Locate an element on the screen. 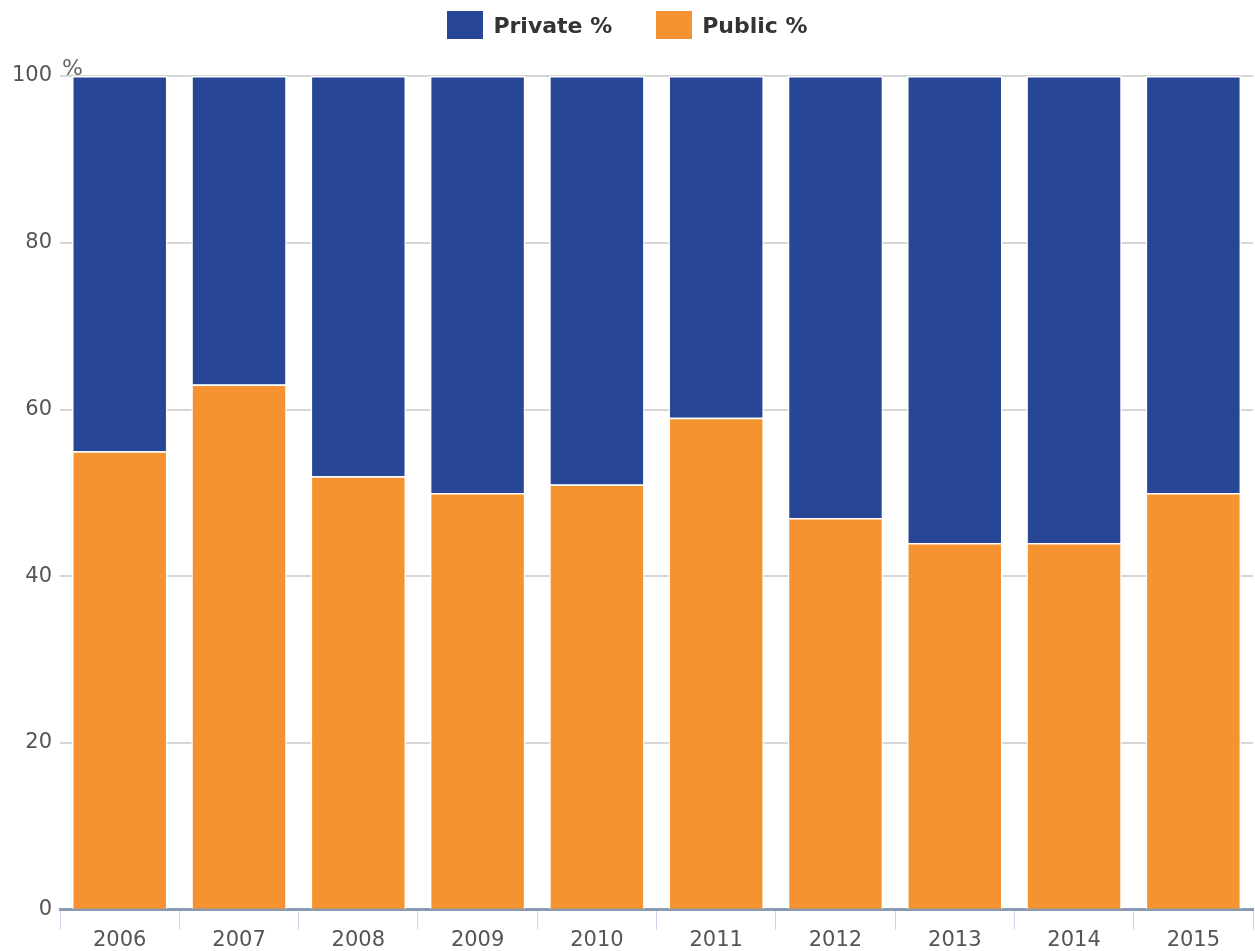  y-tick-label: 0 is located at coordinates (45, 908).